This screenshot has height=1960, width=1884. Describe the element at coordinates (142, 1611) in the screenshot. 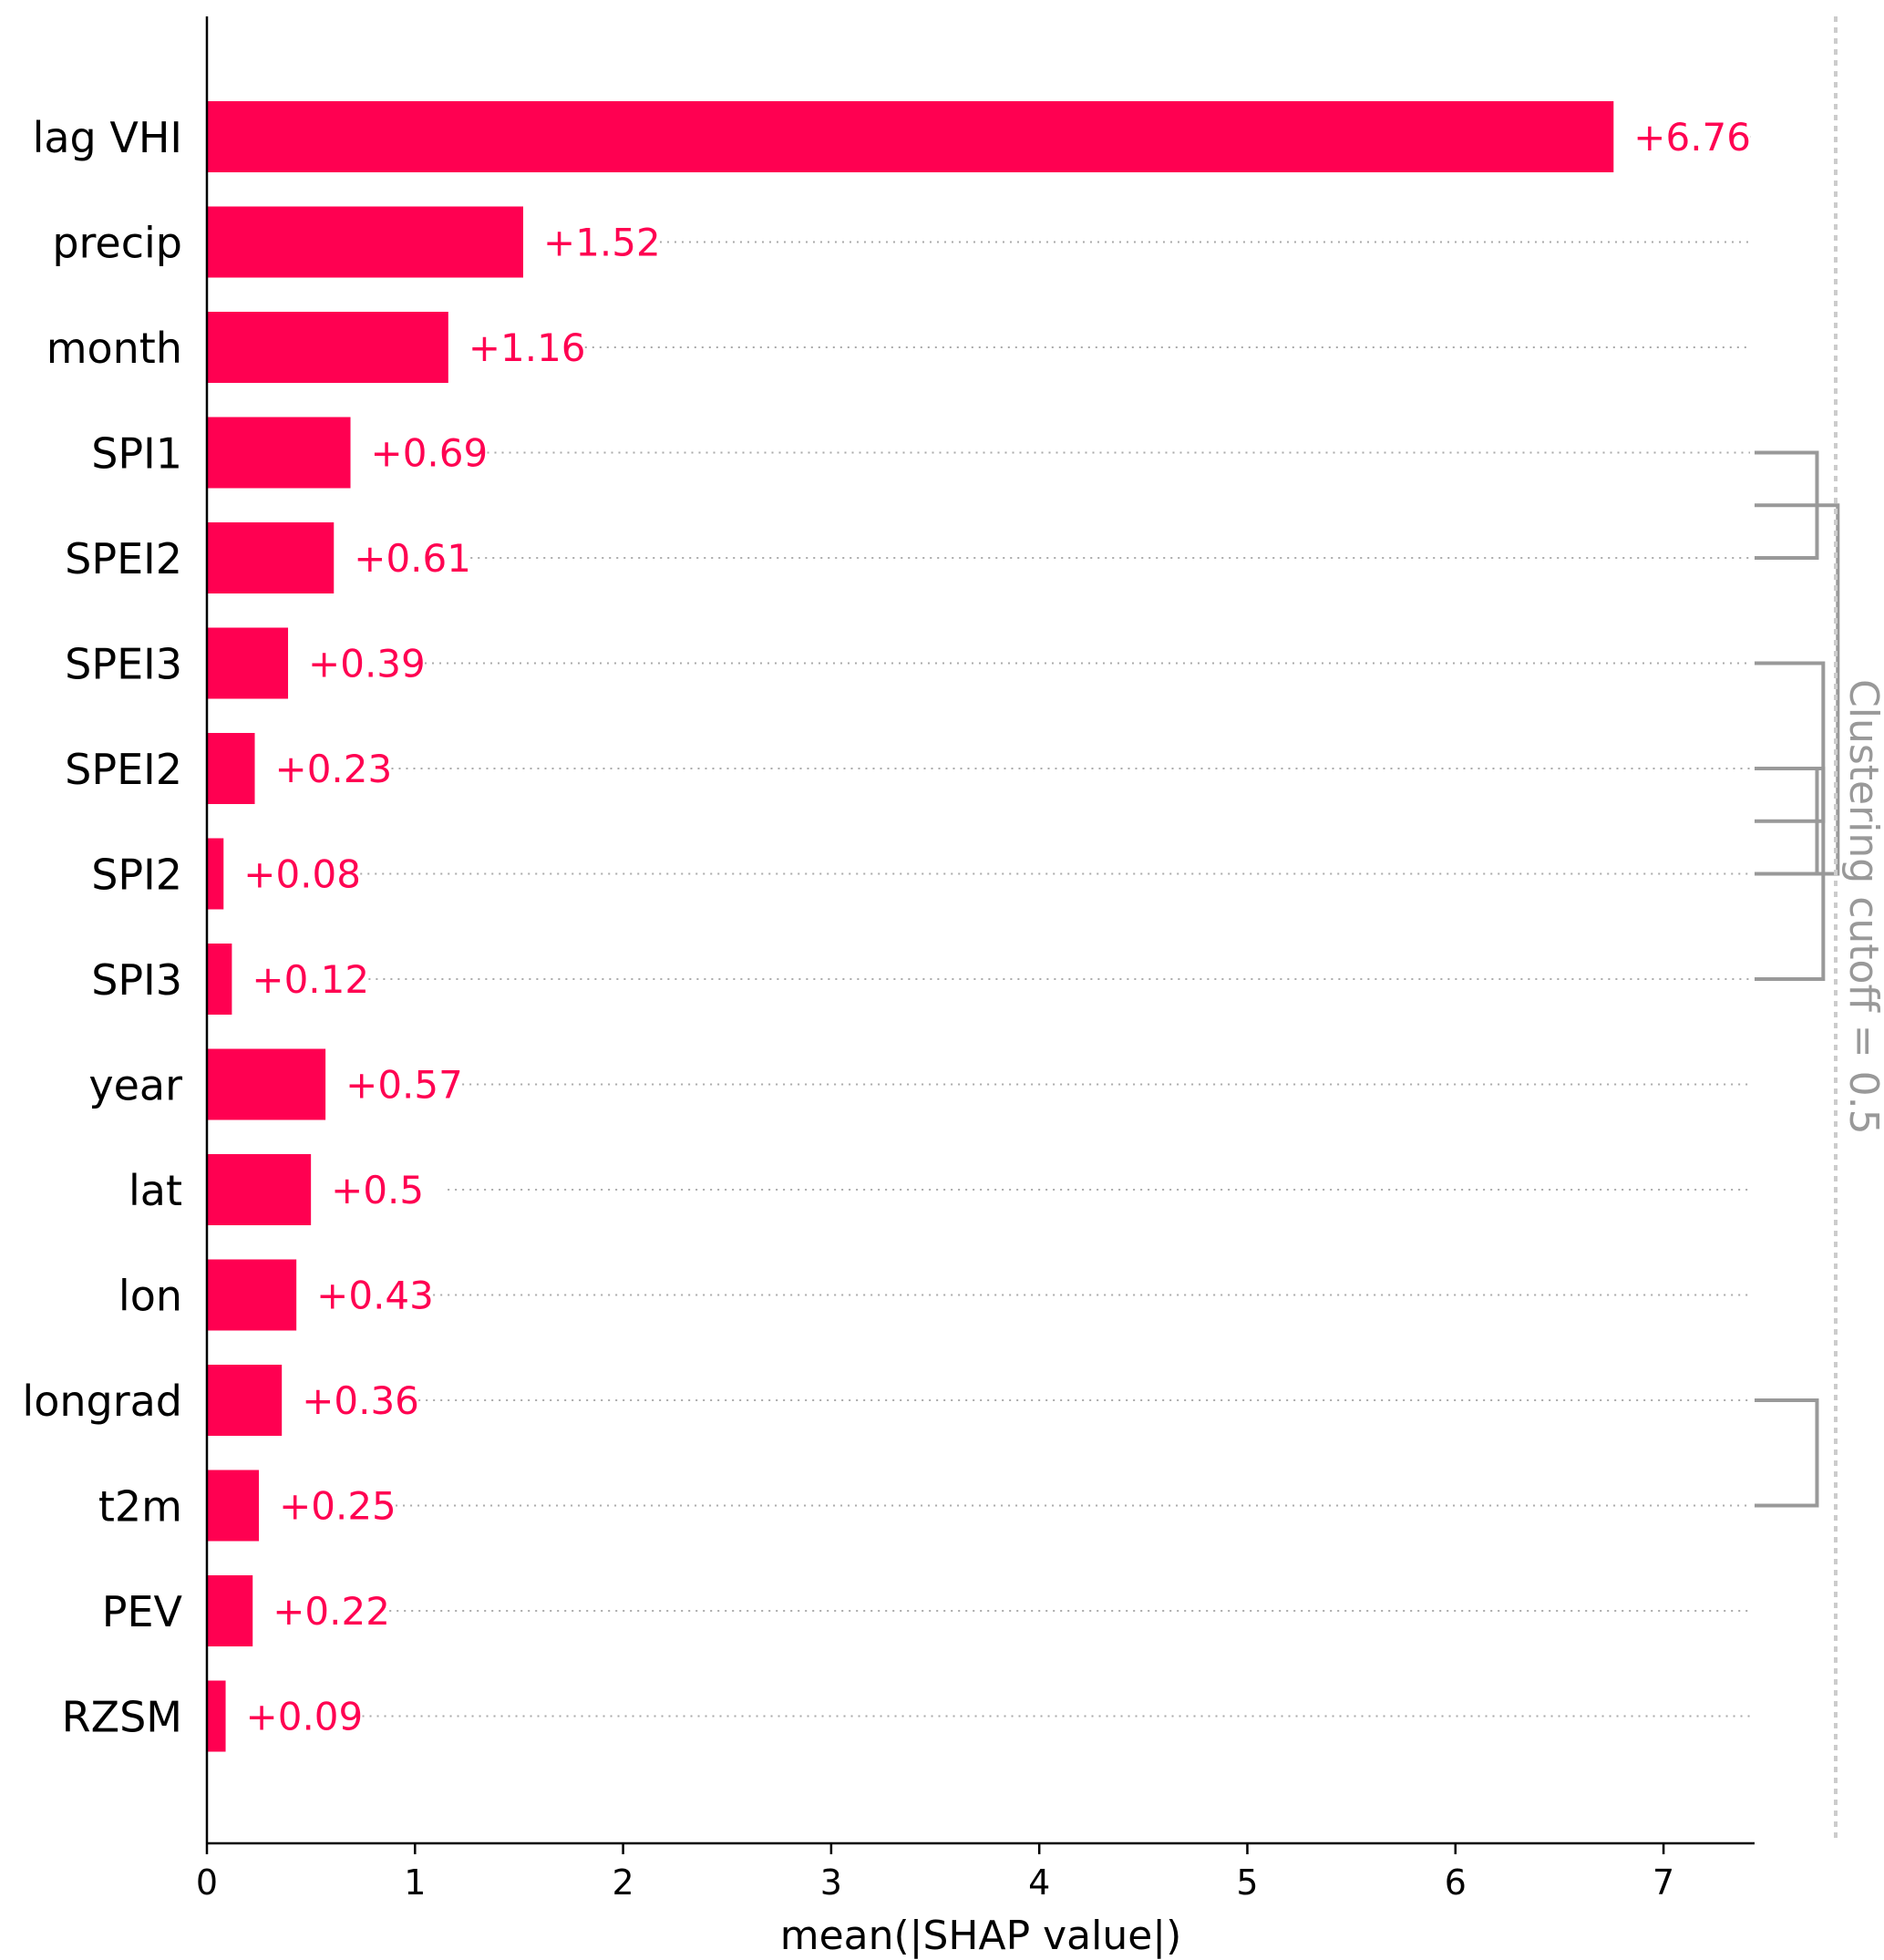

I see `category-label: PEV` at that location.